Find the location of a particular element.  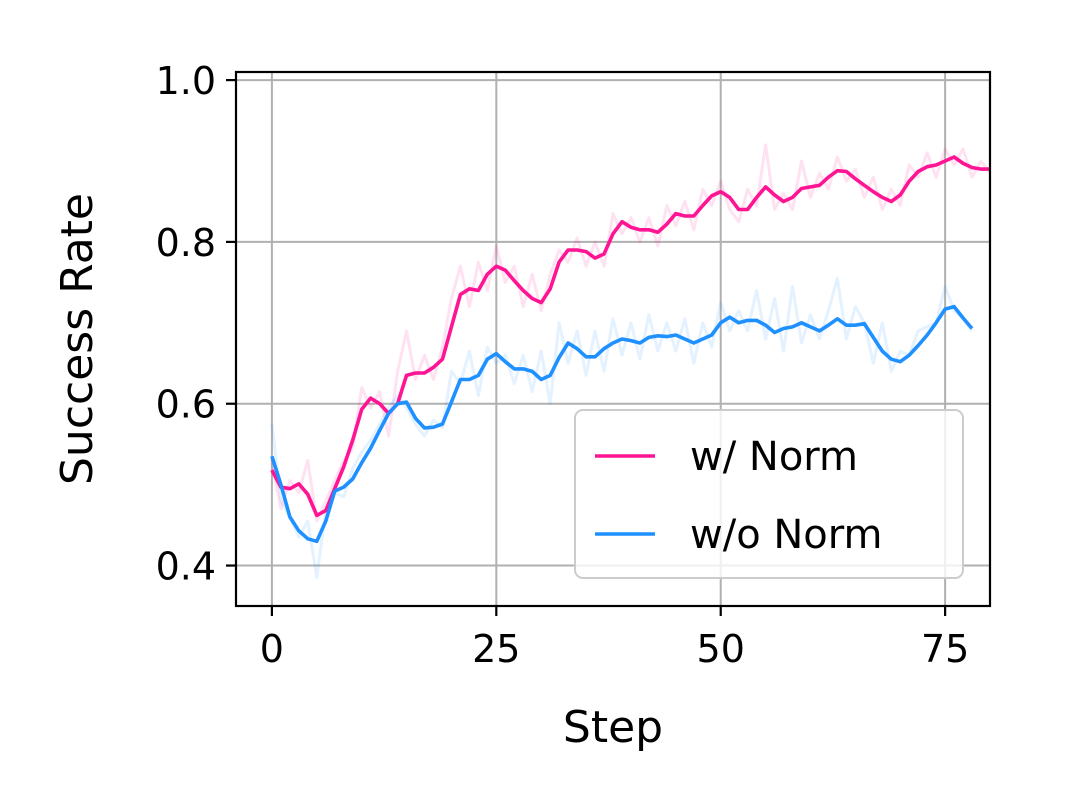

x-tick-label: 0 is located at coordinates (272, 649).